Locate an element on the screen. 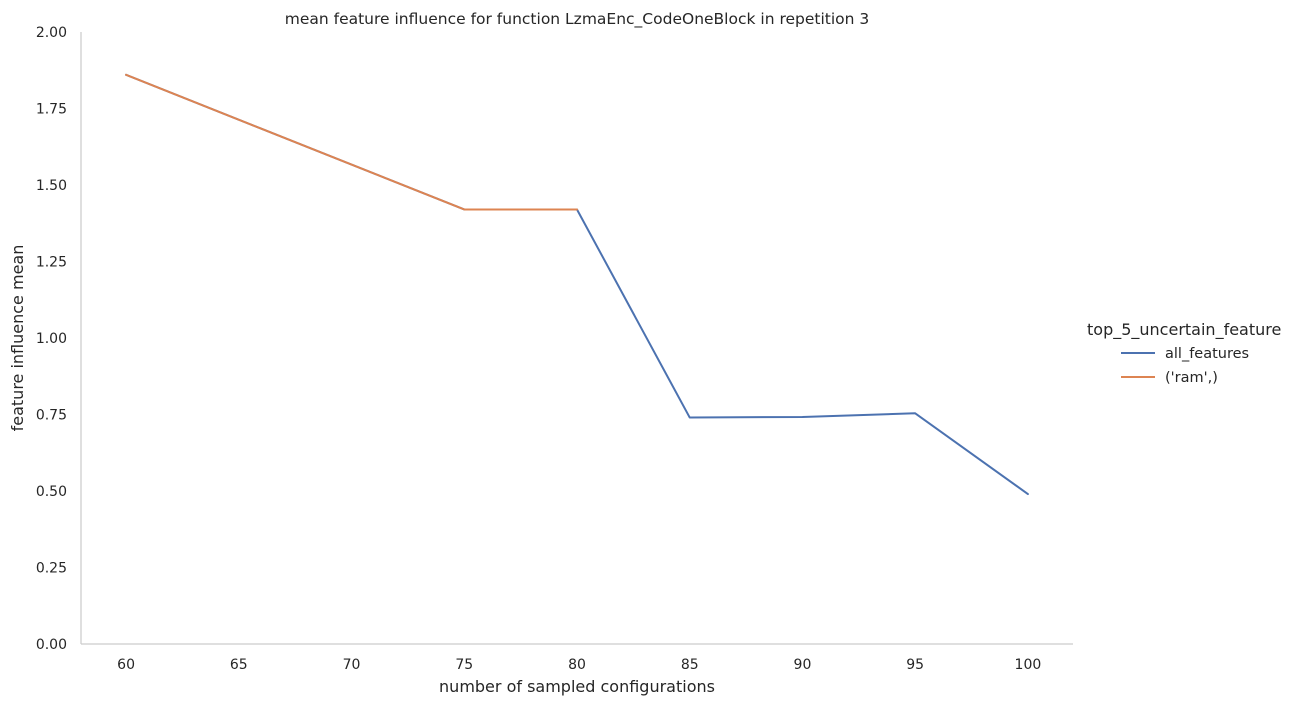 This screenshot has width=1302, height=710. y-tick-label: 0.75 is located at coordinates (51, 416).